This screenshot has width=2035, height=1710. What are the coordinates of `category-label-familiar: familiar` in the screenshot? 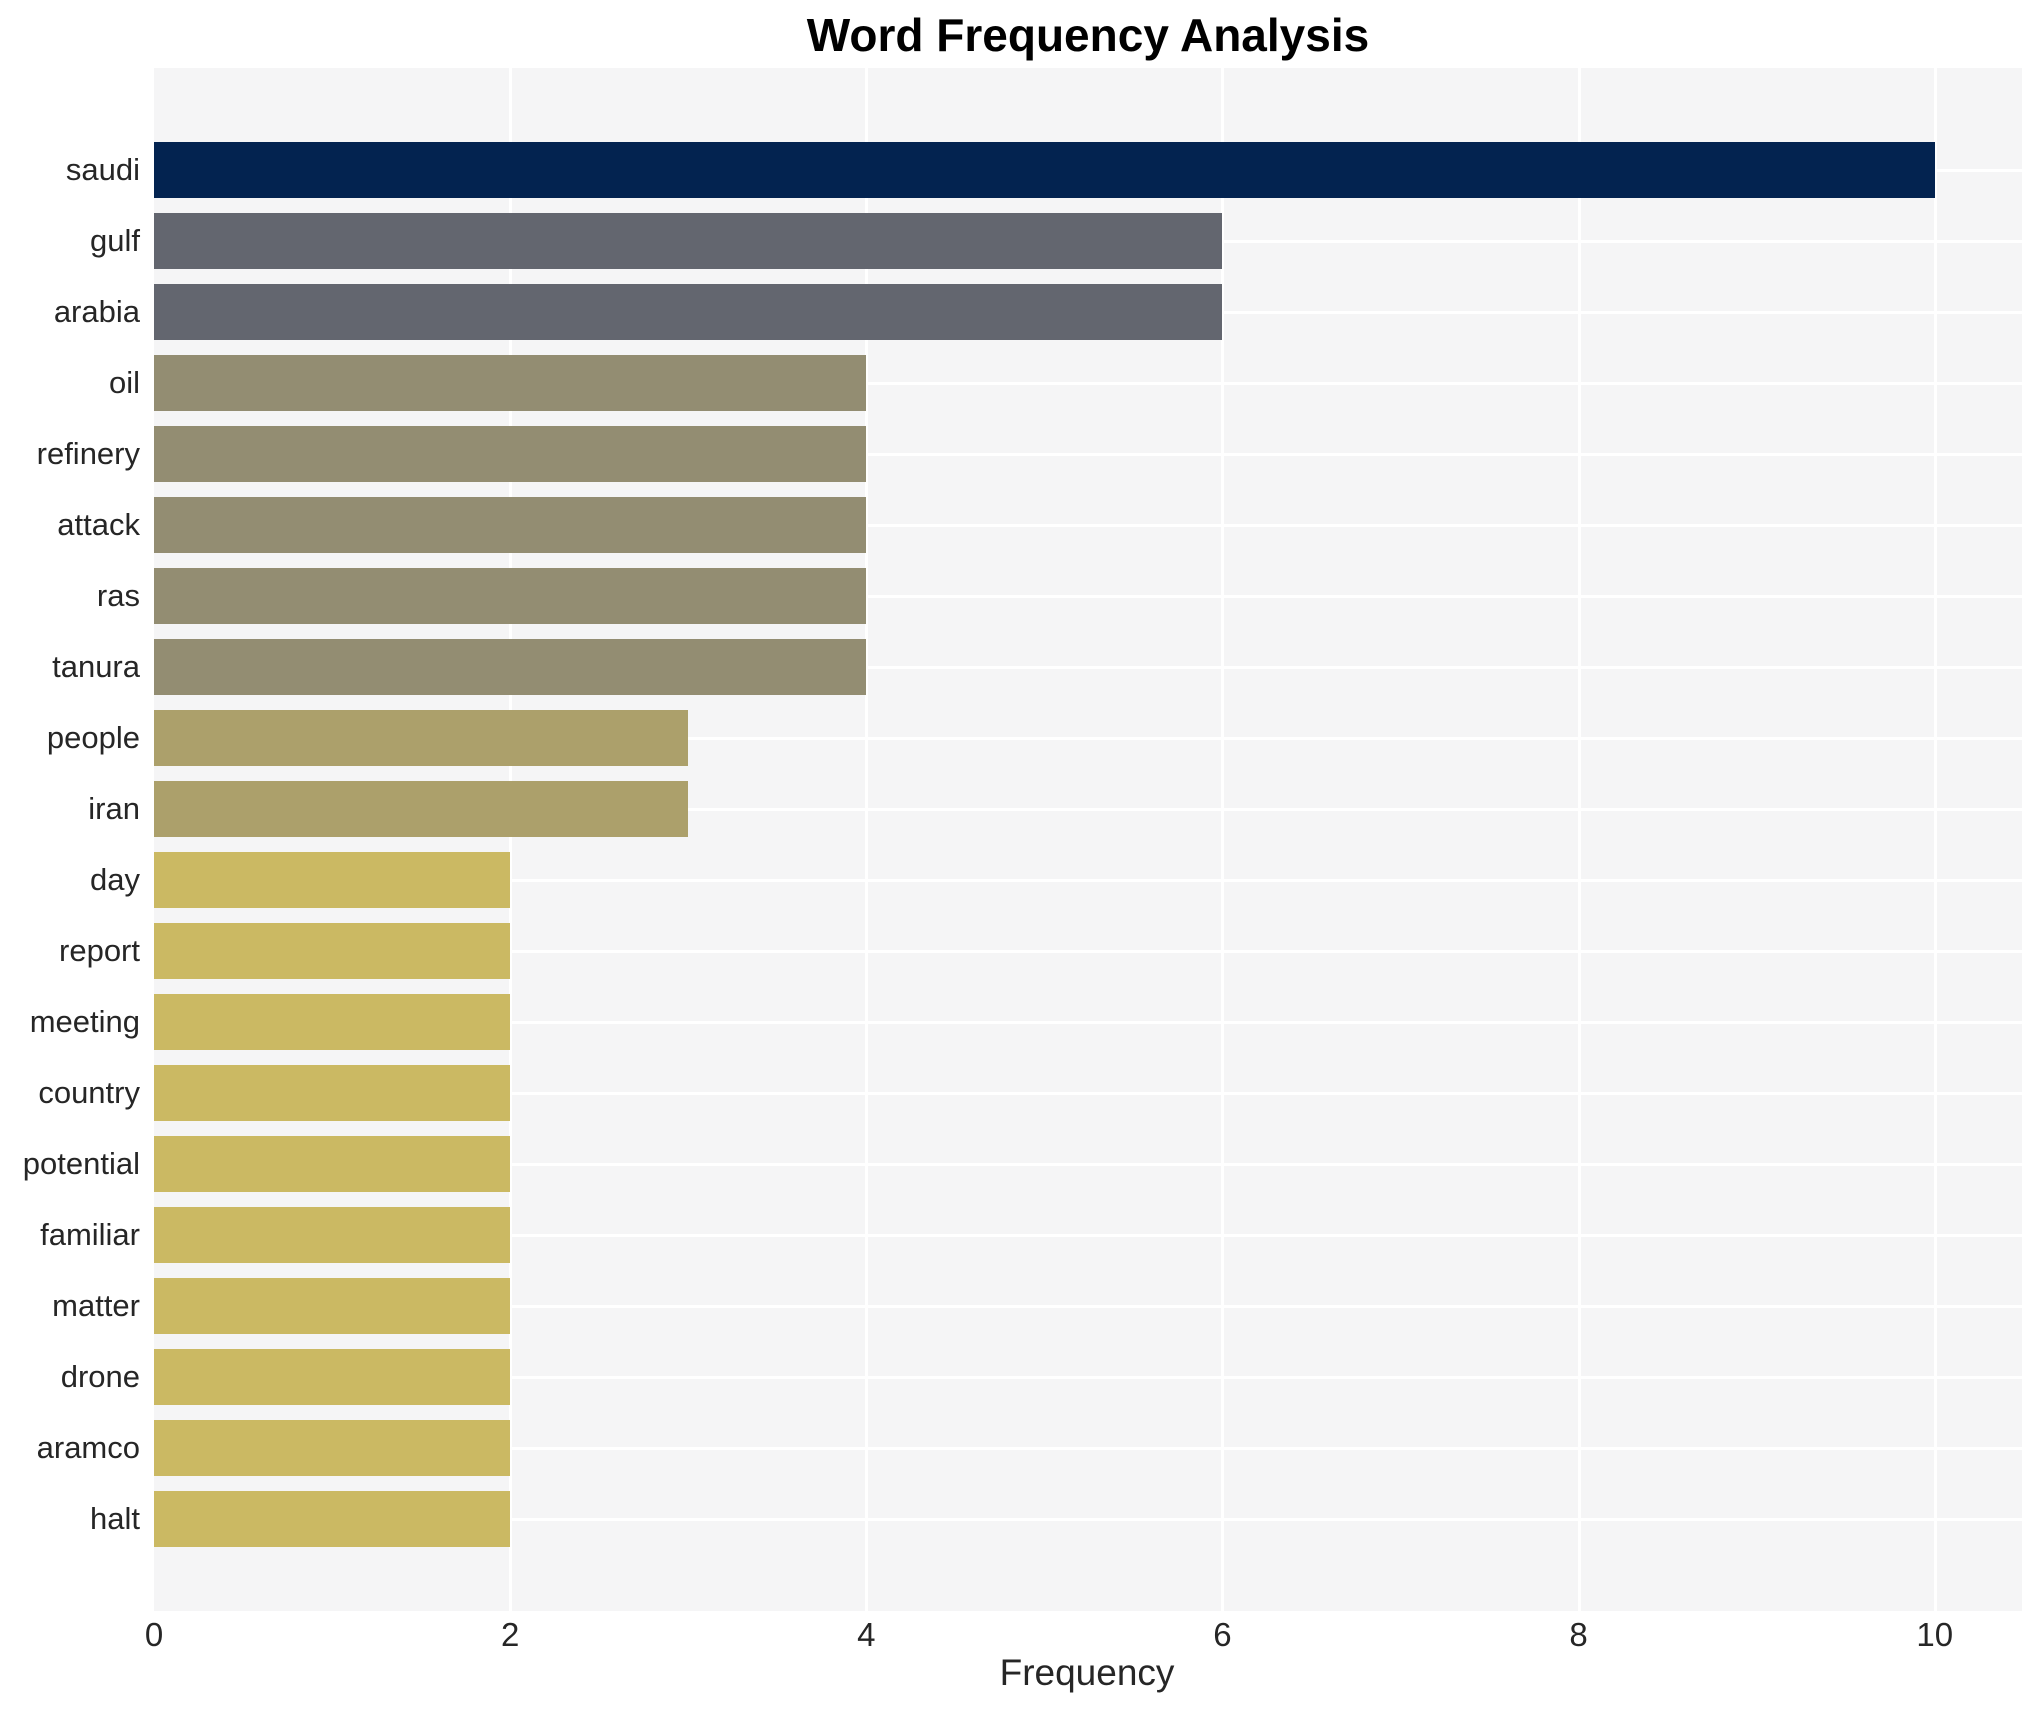 It's located at (90, 1234).